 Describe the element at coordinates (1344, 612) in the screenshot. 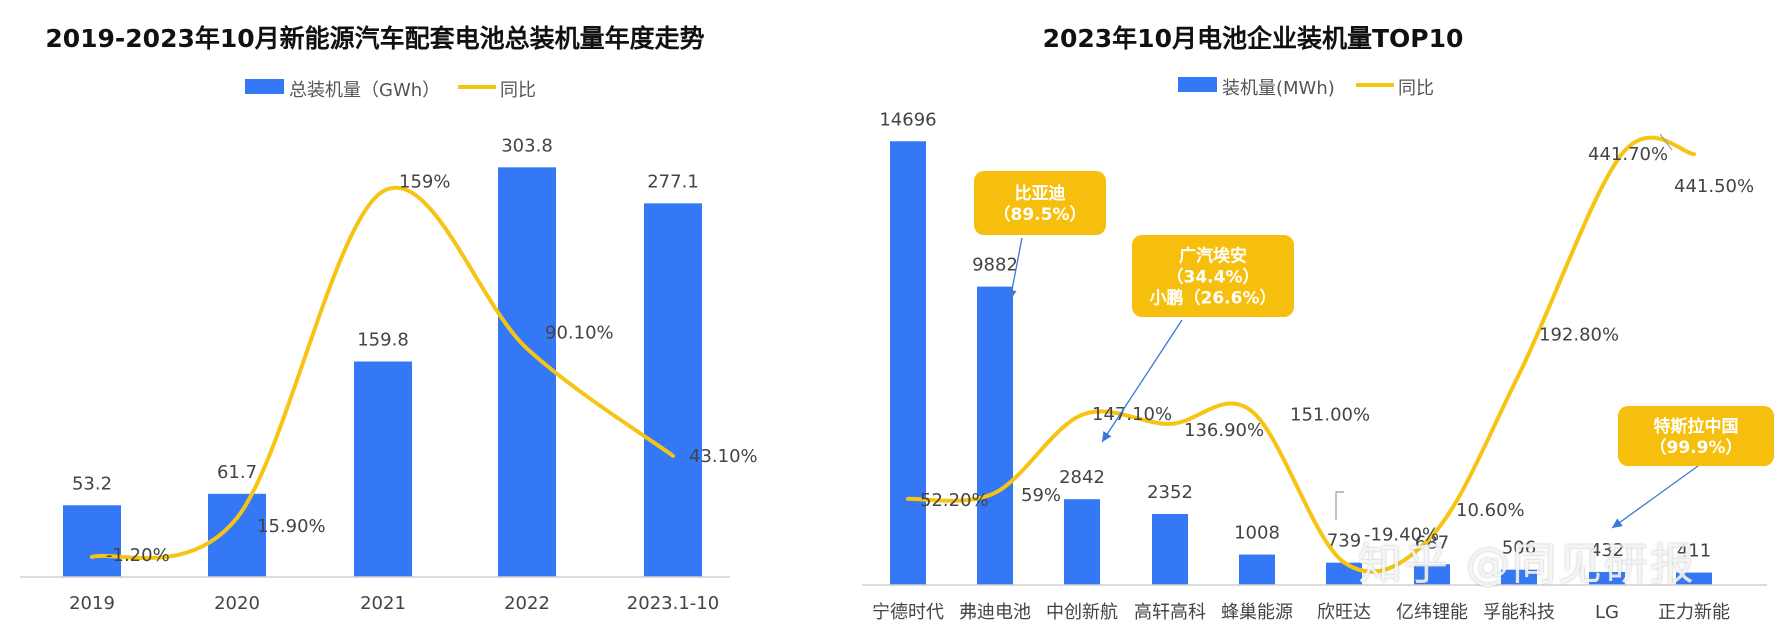

I see `x-tick-label: 欣旺达` at that location.